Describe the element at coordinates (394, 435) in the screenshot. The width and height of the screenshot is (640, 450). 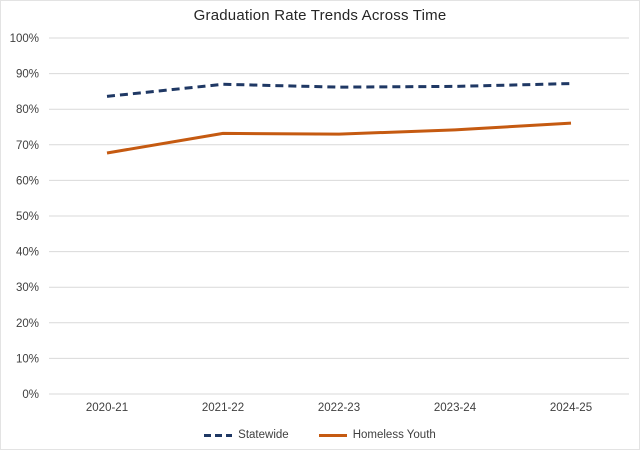
I see `legend-label-homeless-youth: Homeless Youth` at that location.